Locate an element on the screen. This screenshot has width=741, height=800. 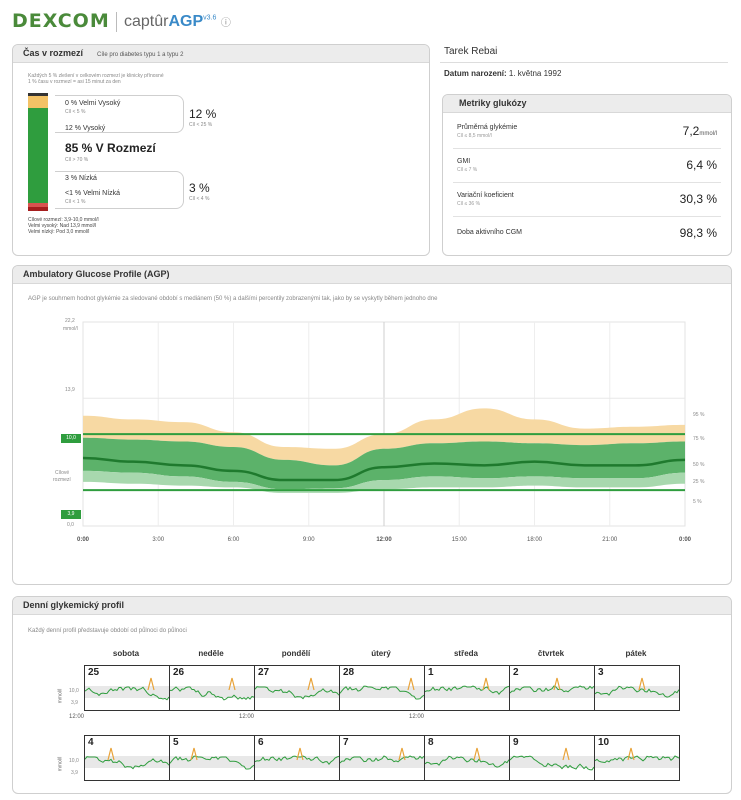
agp-y-top: 22,2 is located at coordinates (70, 321).